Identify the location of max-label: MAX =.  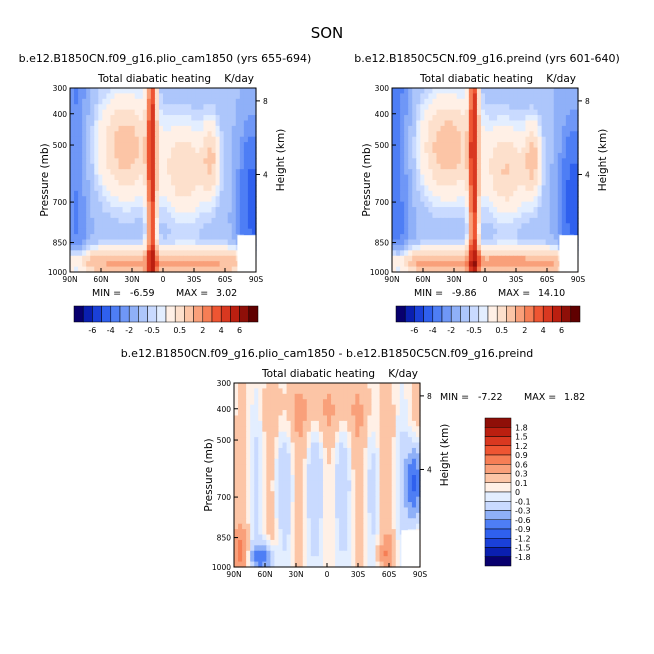
(514, 293).